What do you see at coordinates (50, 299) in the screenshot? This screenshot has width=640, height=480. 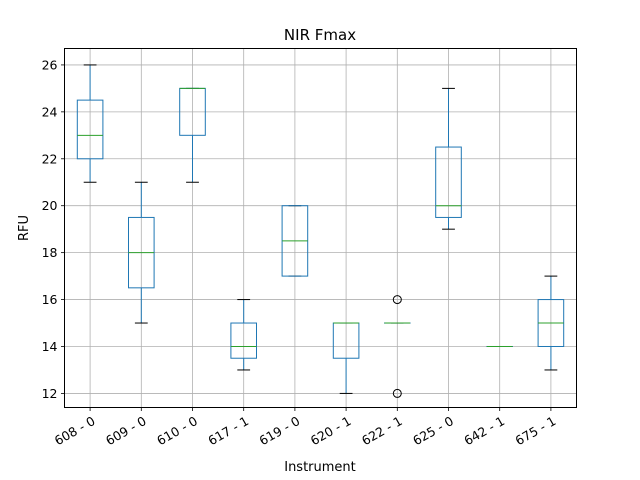 I see `y-tick-label: 16` at bounding box center [50, 299].